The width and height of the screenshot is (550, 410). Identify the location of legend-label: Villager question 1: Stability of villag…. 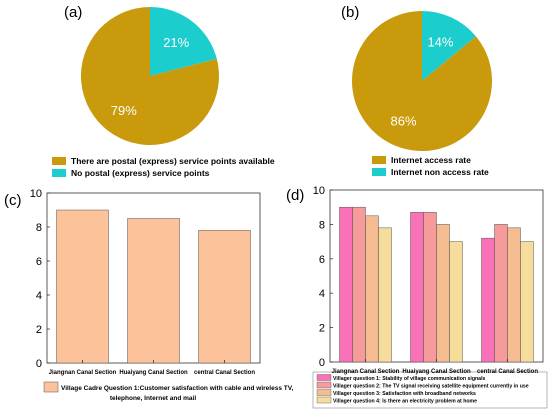
(409, 379).